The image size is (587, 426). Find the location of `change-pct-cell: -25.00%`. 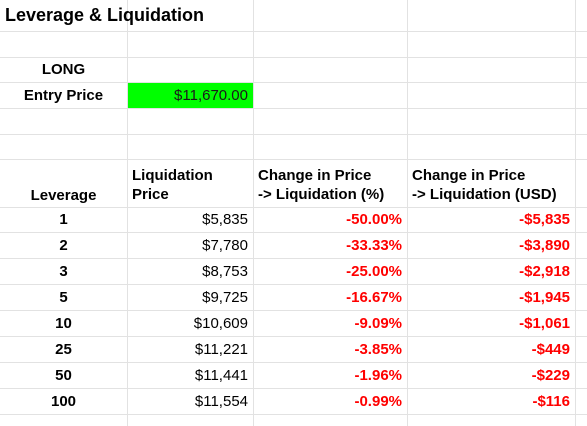

change-pct-cell: -25.00% is located at coordinates (374, 271).